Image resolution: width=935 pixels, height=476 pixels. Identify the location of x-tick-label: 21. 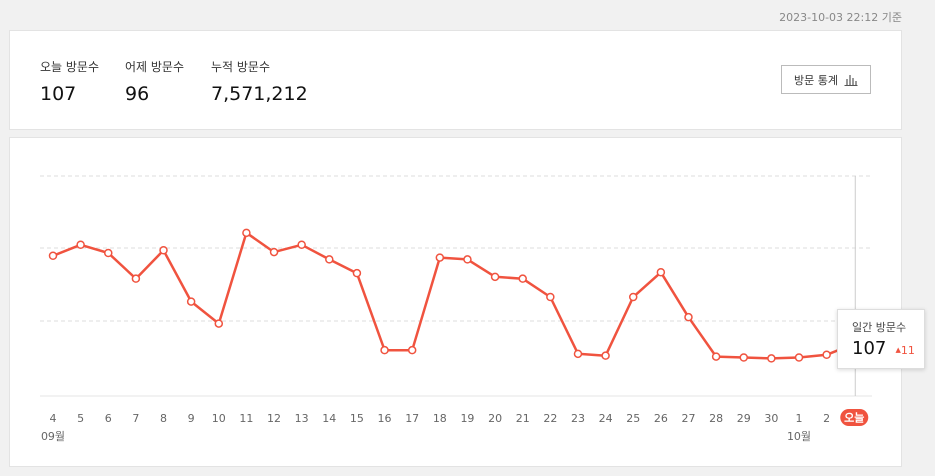
(523, 418).